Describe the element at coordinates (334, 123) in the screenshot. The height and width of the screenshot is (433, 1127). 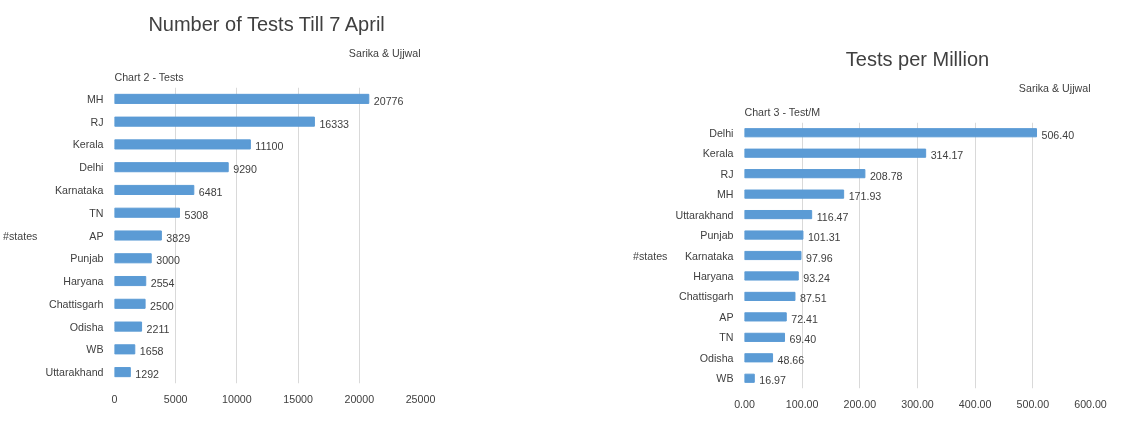
I see `data-label: 16333` at that location.